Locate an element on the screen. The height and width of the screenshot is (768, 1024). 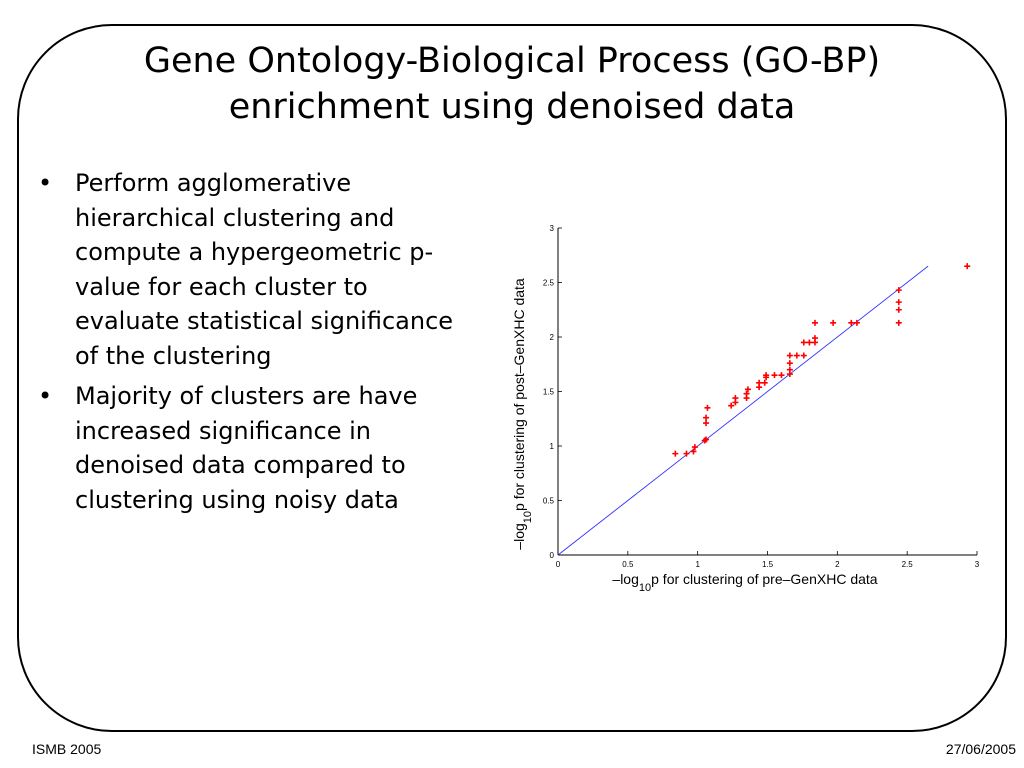
x-axis-ticks: 0 0.5 1 1.5 2 2.5 3 is located at coordinates (768, 560).